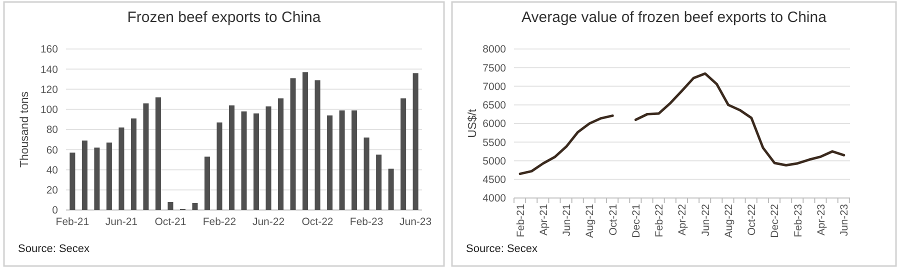  What do you see at coordinates (494, 161) in the screenshot?
I see `y-tick-label: 5000` at bounding box center [494, 161].